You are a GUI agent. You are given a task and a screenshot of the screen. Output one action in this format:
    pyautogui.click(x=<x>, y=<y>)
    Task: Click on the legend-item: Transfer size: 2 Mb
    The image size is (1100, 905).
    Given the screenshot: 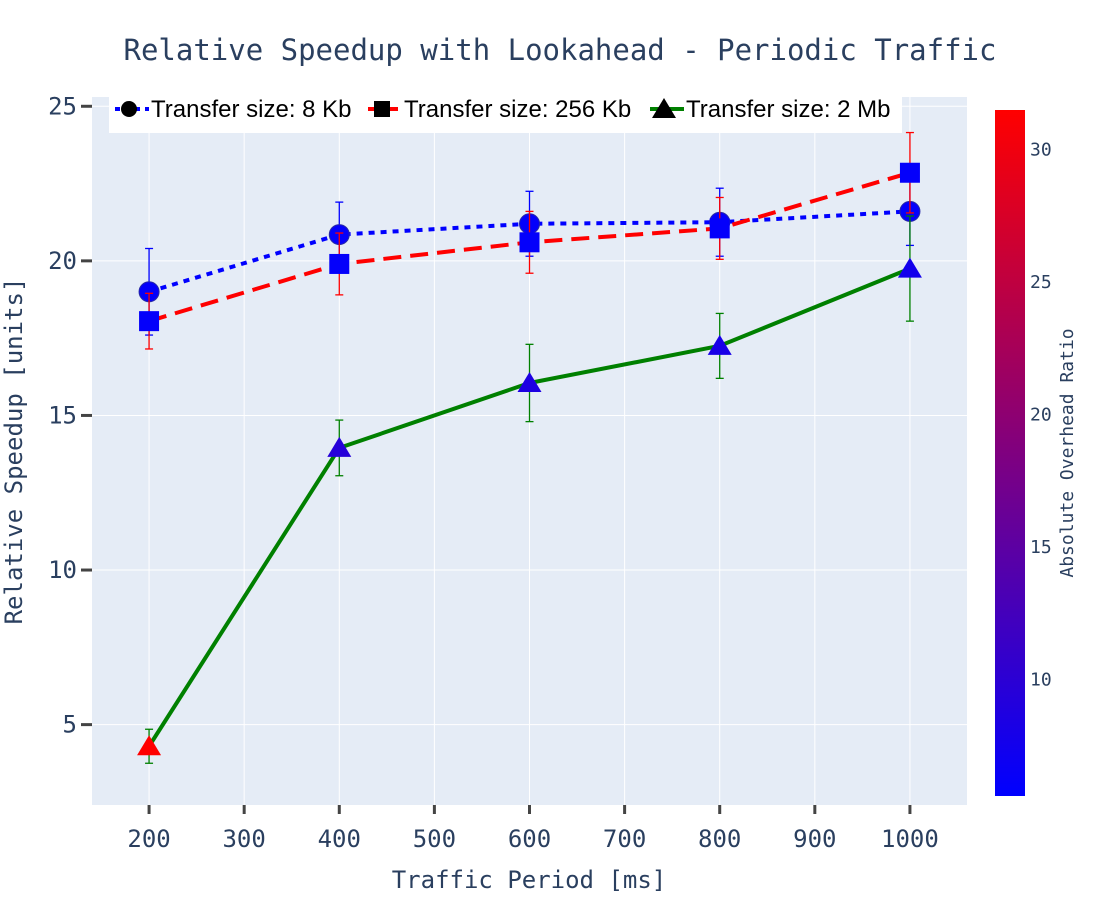 What is the action you would take?
    pyautogui.click(x=770, y=109)
    